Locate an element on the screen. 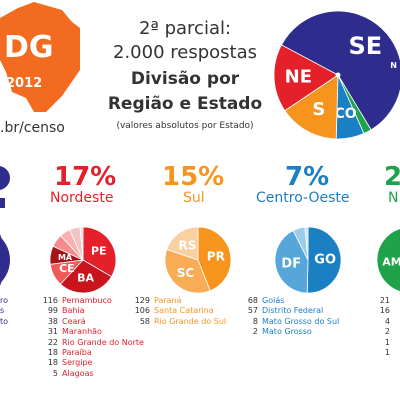  legend-value: 21 is located at coordinates (384, 300).